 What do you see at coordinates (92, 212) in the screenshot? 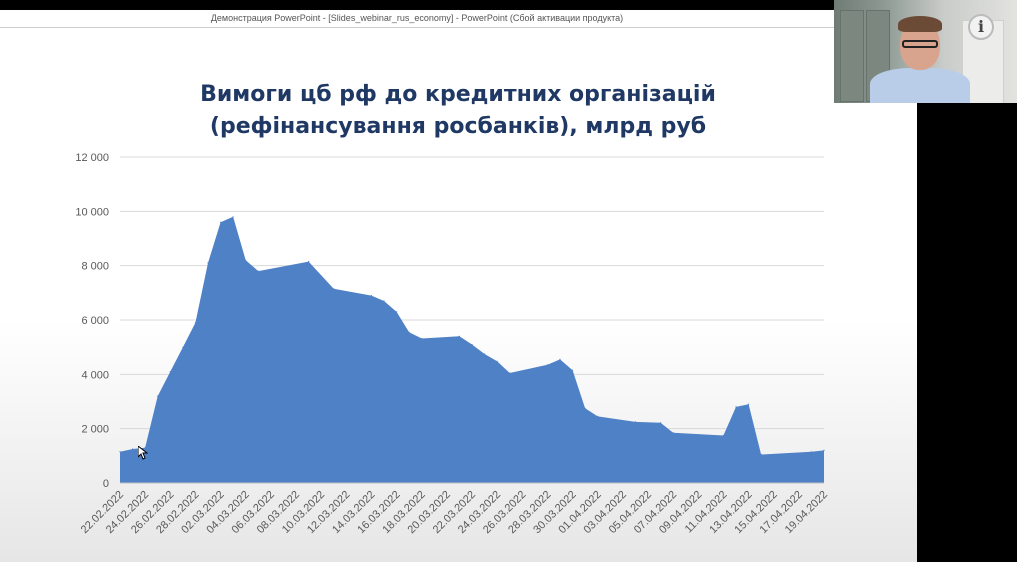
I see `y-tick-label: 10 000` at bounding box center [92, 212].